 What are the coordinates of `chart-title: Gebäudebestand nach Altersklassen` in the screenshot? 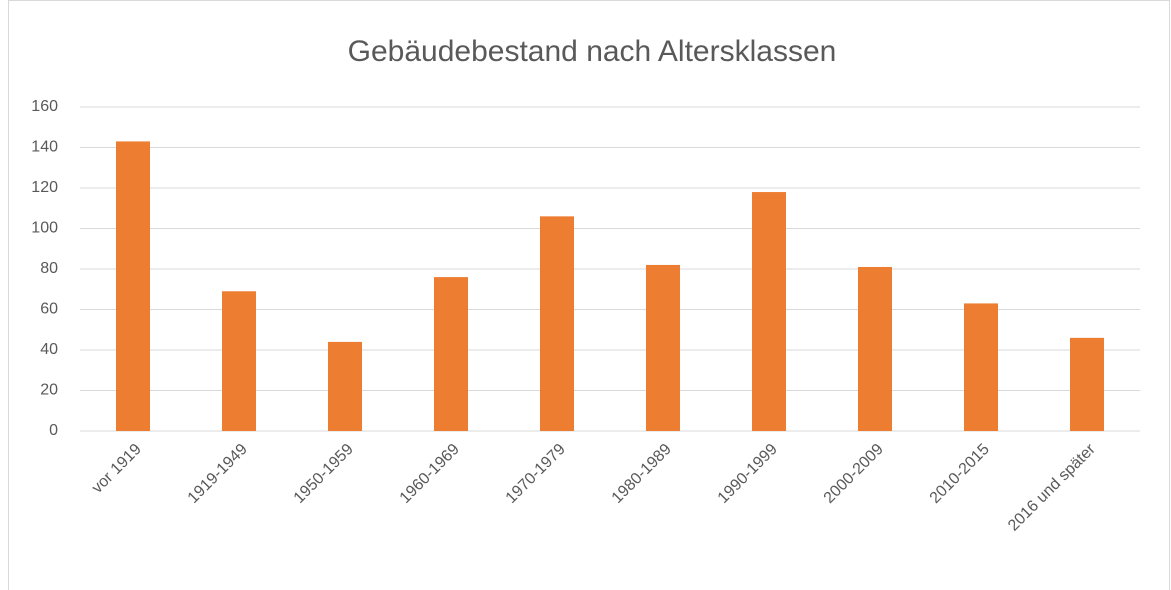 It's located at (592, 51).